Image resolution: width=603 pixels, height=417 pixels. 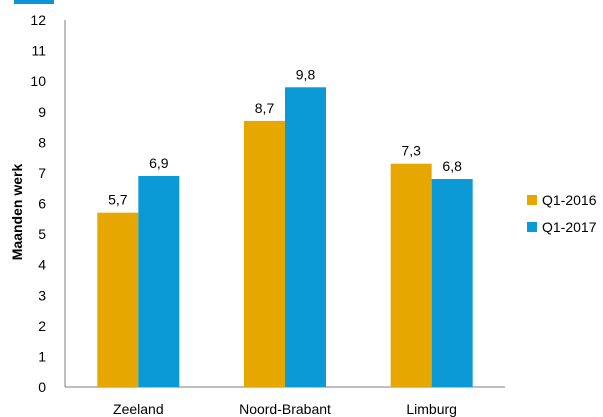 I want to click on y-tick-label: 0, so click(x=42, y=387).